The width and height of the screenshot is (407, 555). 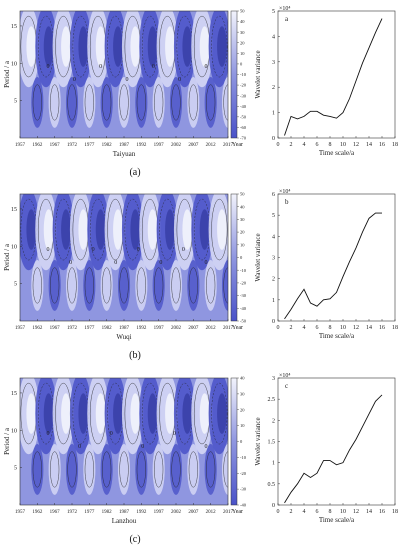 What do you see at coordinates (273, 12) in the screenshot?
I see `variance-y-tick-label: 5` at bounding box center [273, 12].